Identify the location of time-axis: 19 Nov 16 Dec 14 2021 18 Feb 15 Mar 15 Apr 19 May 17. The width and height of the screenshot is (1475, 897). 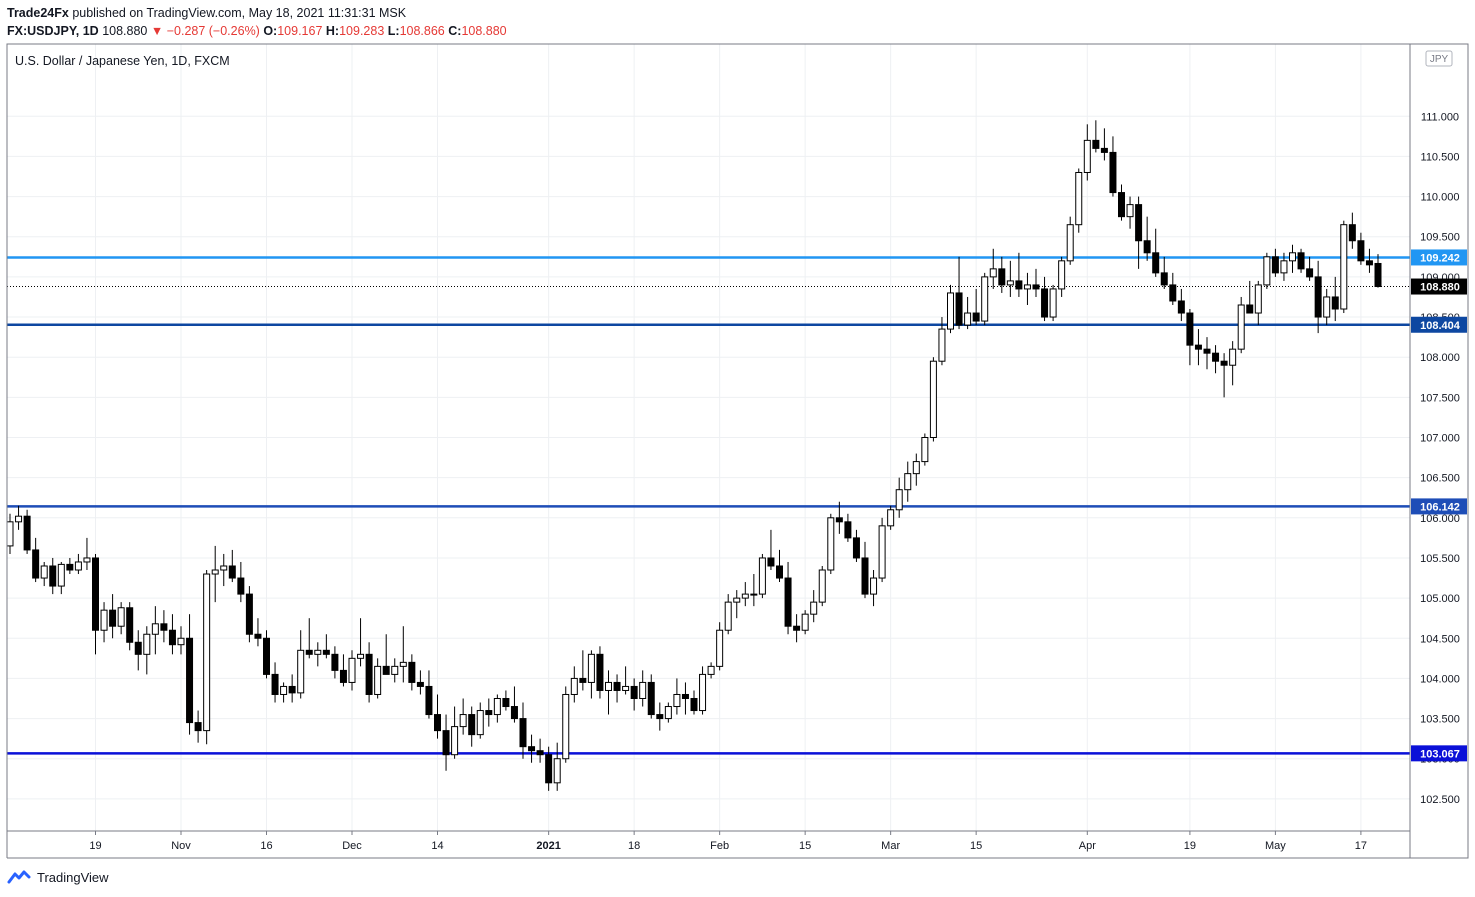
(728, 841).